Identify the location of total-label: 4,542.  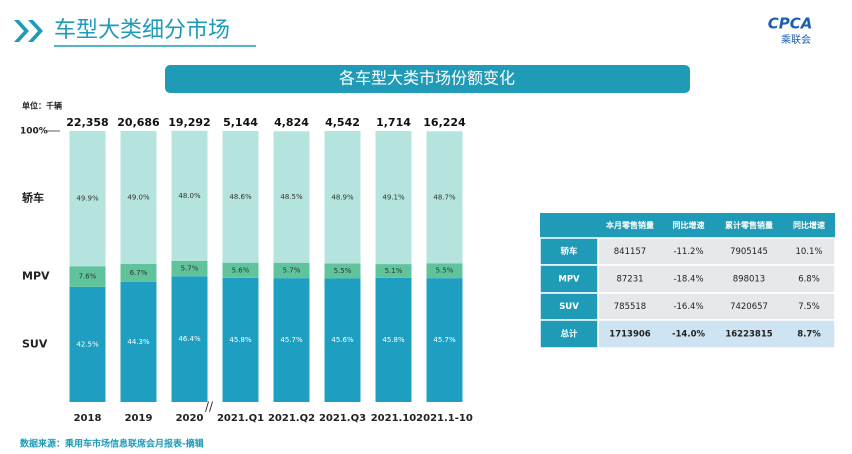
(342, 122).